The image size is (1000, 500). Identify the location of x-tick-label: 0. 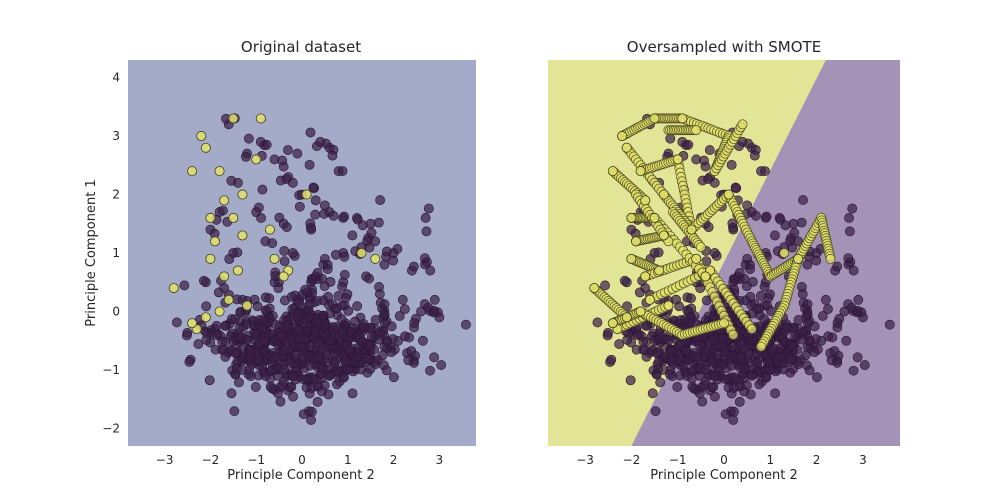
(302, 460).